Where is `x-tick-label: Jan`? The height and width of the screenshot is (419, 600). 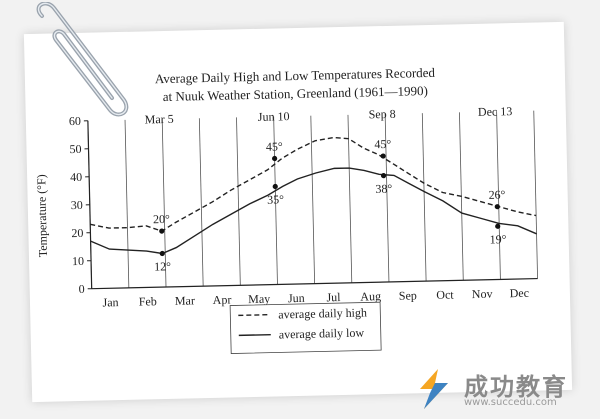 x-tick-label: Jan is located at coordinates (110, 302).